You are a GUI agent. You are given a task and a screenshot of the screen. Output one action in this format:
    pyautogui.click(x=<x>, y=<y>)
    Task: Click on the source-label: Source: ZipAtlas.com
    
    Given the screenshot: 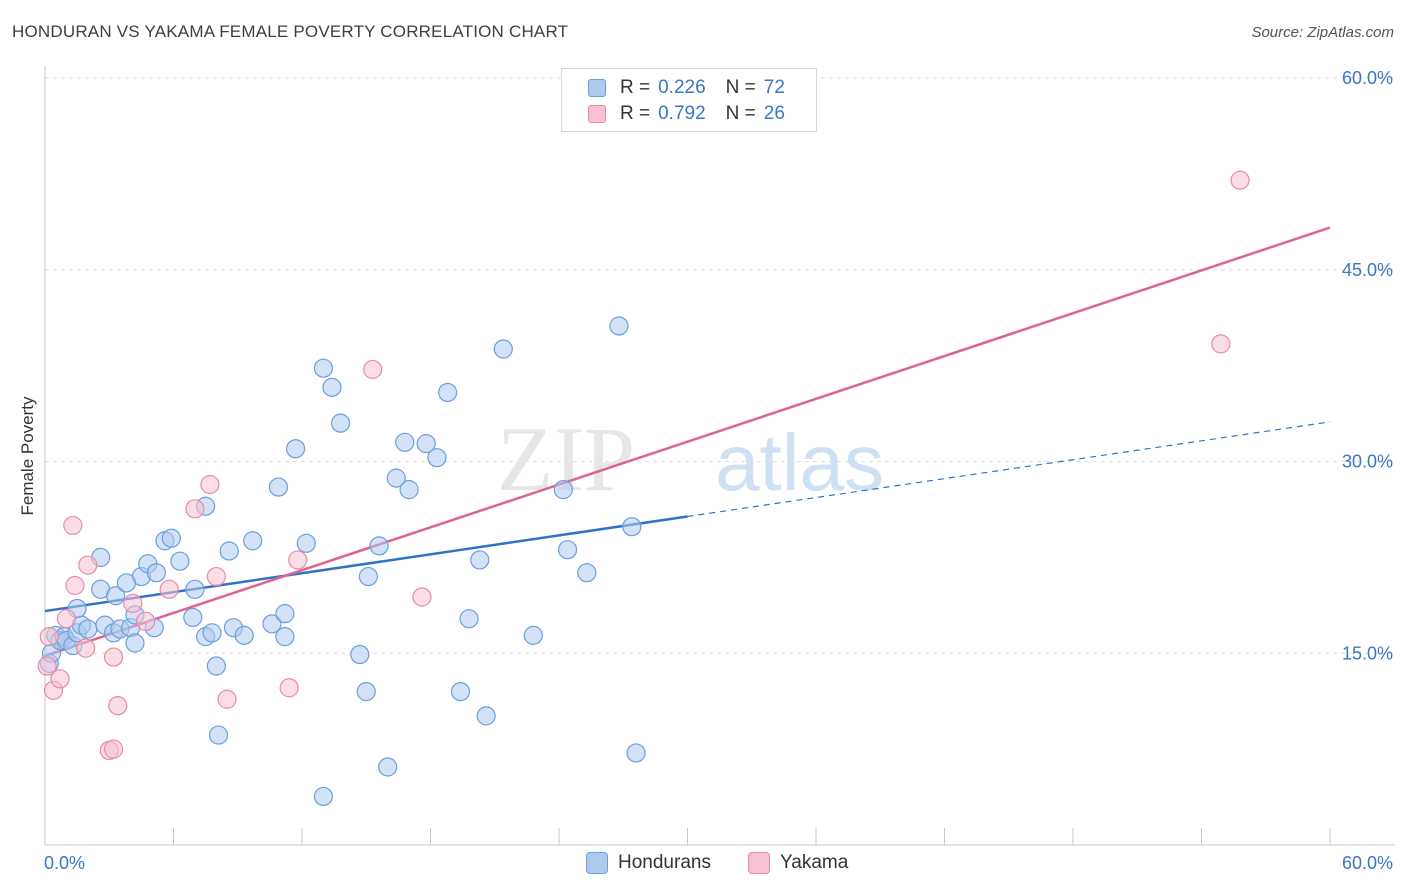 What is the action you would take?
    pyautogui.click(x=1322, y=32)
    